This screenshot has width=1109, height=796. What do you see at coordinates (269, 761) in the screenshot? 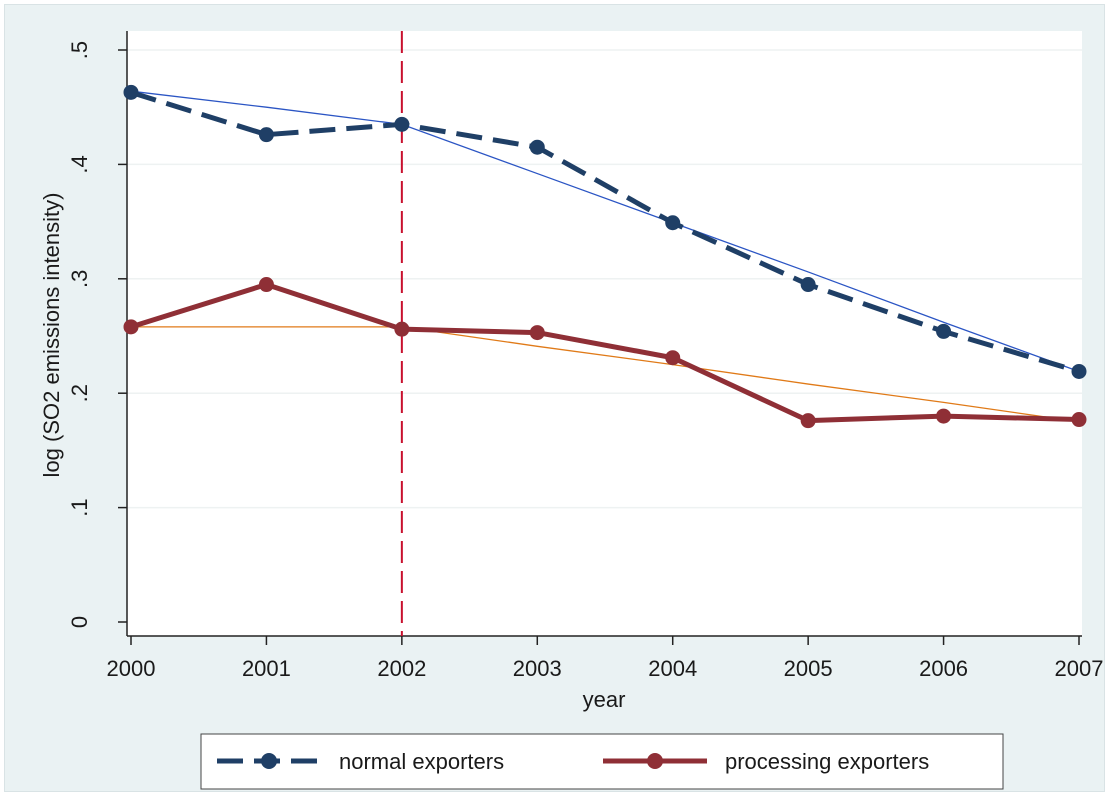
I see `legend-marker-normal-exporters` at bounding box center [269, 761].